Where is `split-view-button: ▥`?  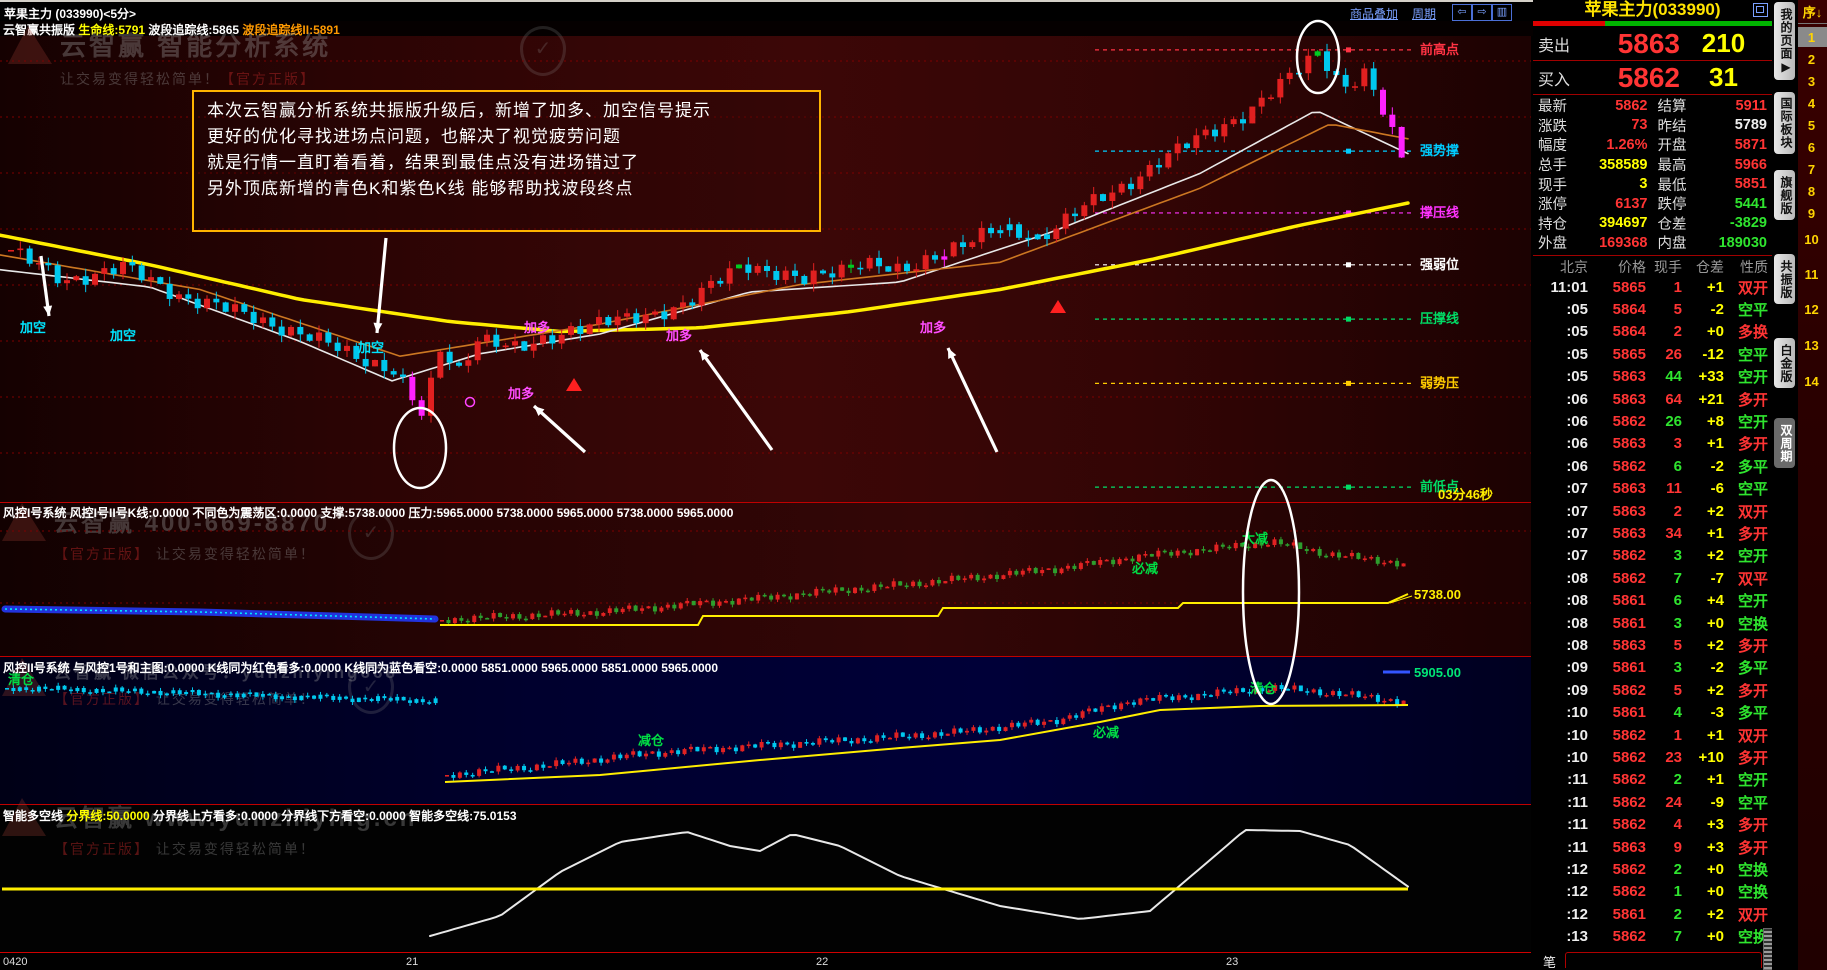
split-view-button: ▥ is located at coordinates (1502, 12).